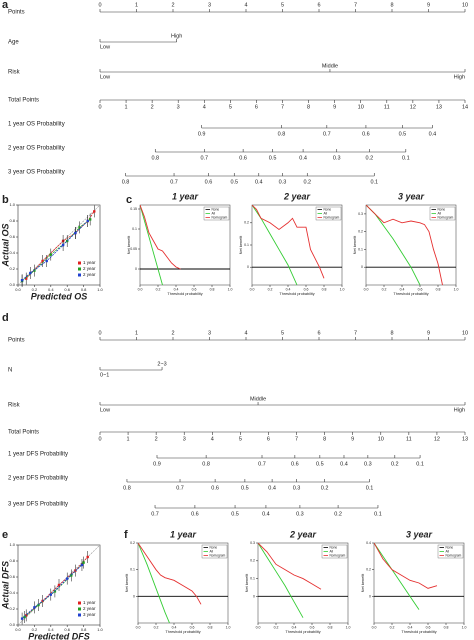 The height and width of the screenshot is (640, 474). What do you see at coordinates (129, 200) in the screenshot?
I see `panel-label: c` at bounding box center [129, 200].